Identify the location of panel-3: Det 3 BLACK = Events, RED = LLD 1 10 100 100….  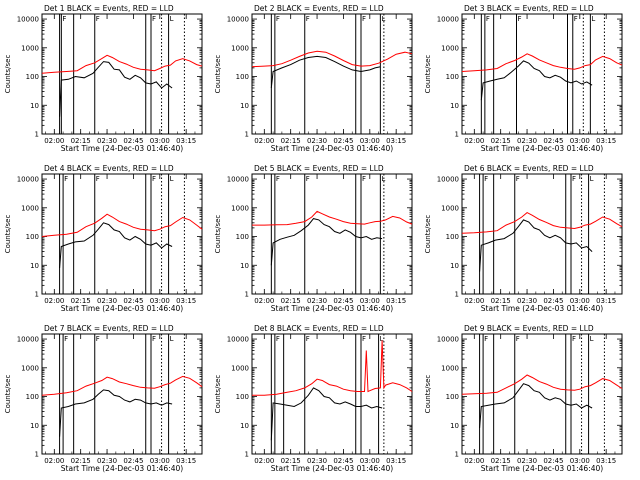
(523, 78).